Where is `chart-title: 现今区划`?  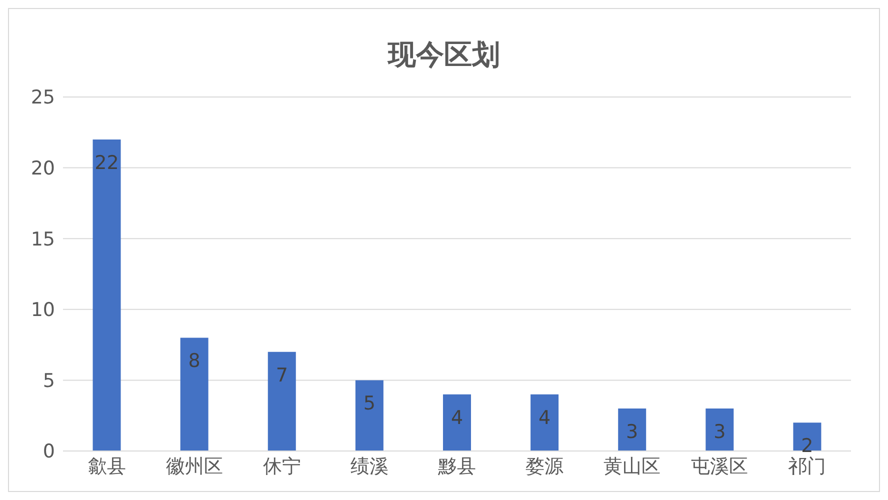 chart-title: 现今区划 is located at coordinates (443, 55).